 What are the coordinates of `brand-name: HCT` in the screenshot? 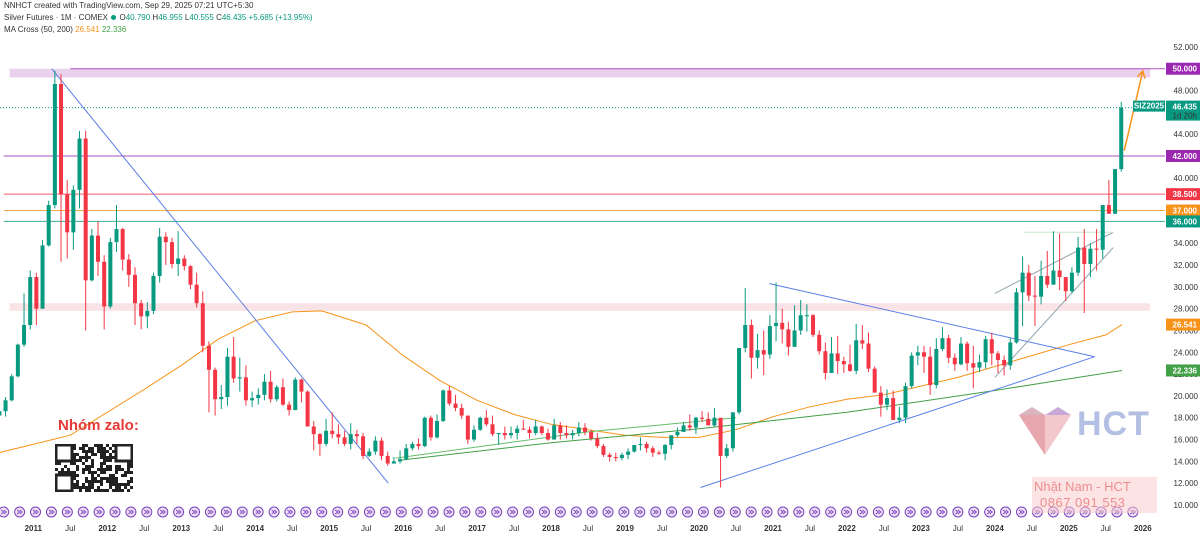 It's located at (1113, 424).